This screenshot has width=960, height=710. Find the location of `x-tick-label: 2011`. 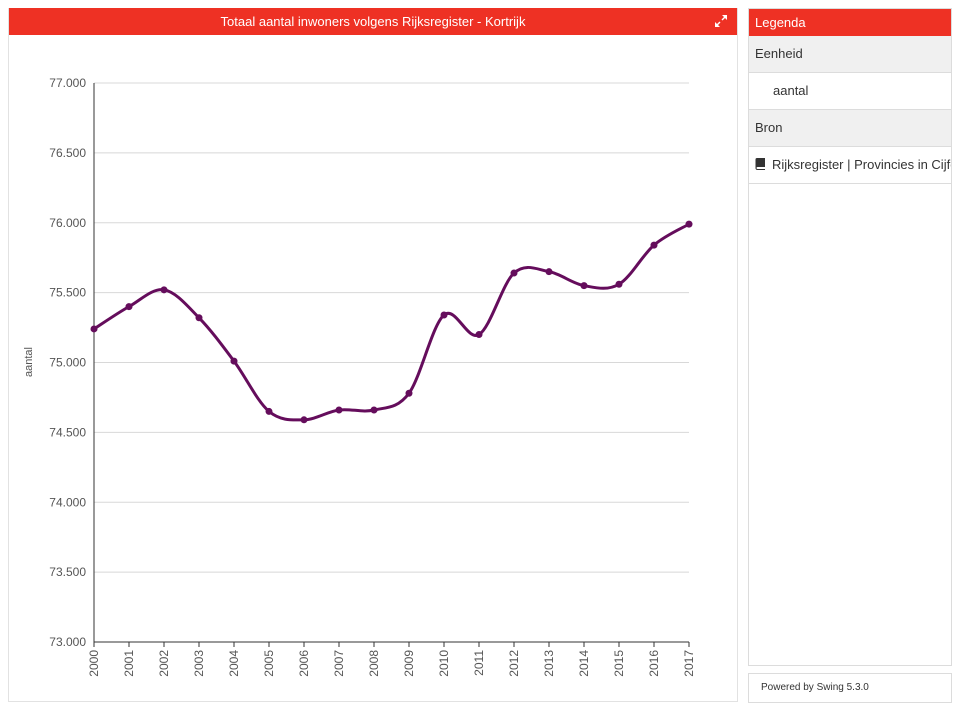

x-tick-label: 2011 is located at coordinates (479, 663).